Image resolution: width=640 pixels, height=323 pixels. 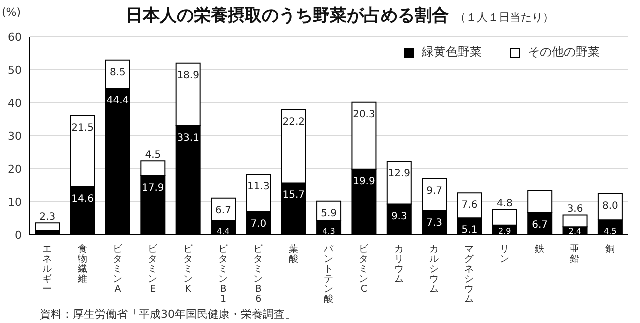 What do you see at coordinates (188, 269) in the screenshot?
I see `x-tick-label: ビタミンK` at bounding box center [188, 269].